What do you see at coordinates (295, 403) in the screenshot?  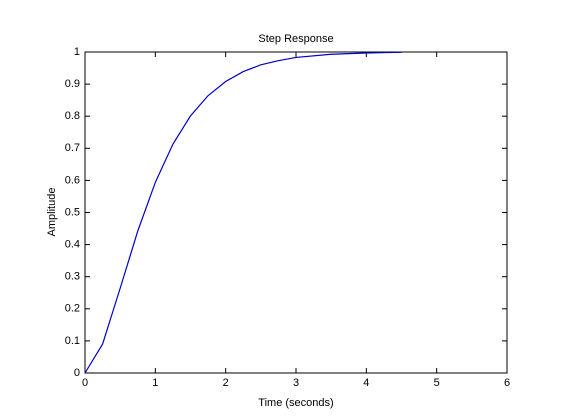 I see `x-axis-label: Time (seconds)` at bounding box center [295, 403].